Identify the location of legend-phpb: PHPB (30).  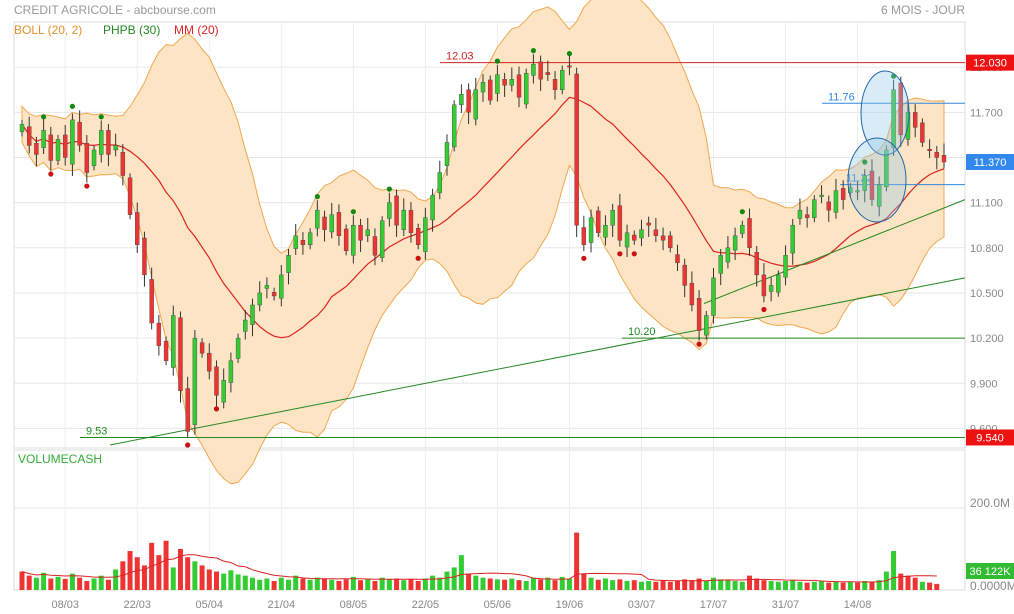
(131, 30).